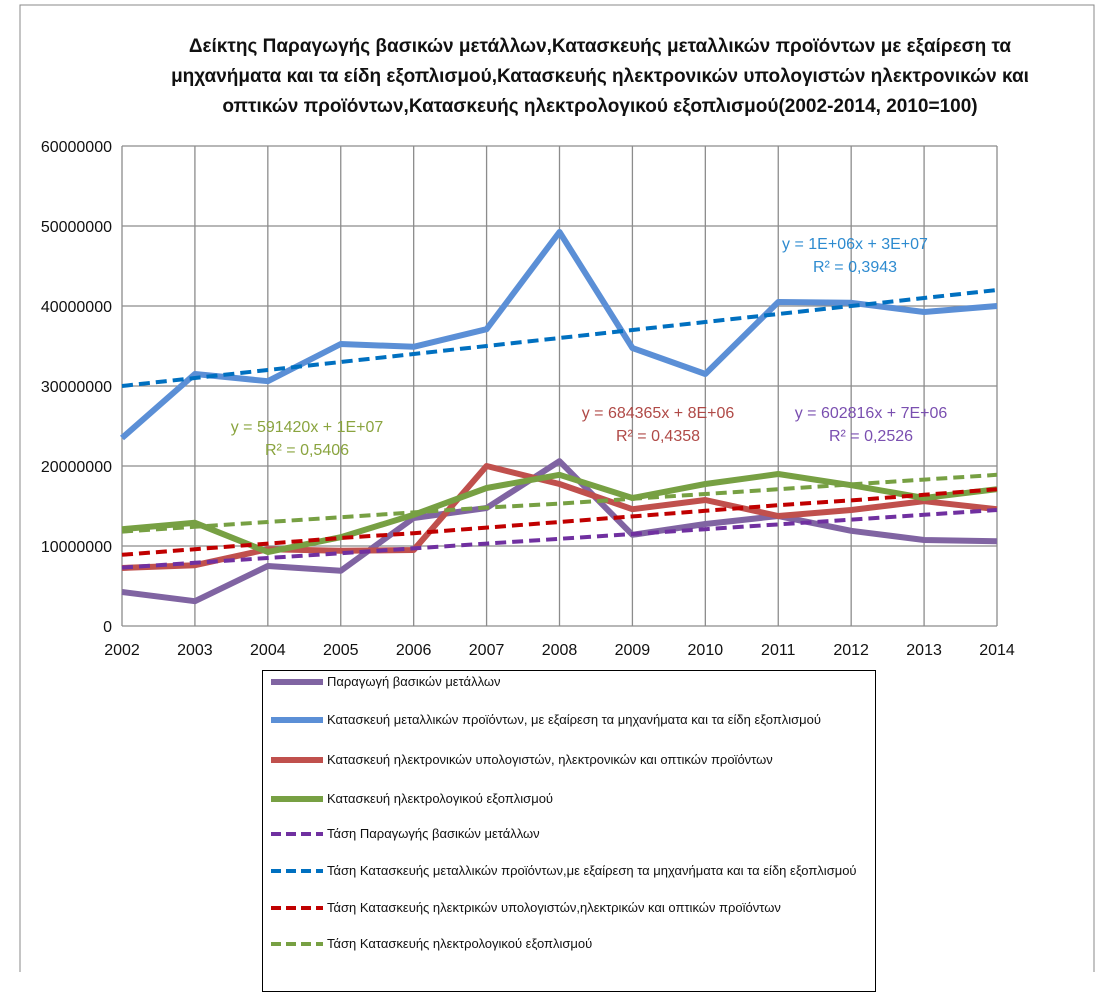 This screenshot has width=1105, height=992. I want to click on y-tick-label: 10000000, so click(76, 547).